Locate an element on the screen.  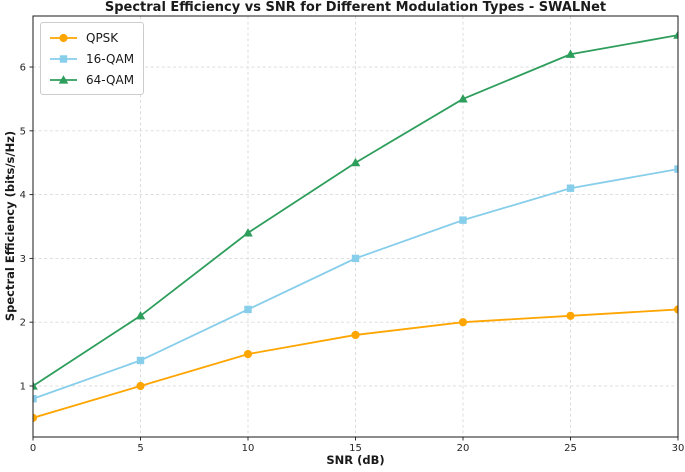
y-tick-label: 6 is located at coordinates (23, 68).